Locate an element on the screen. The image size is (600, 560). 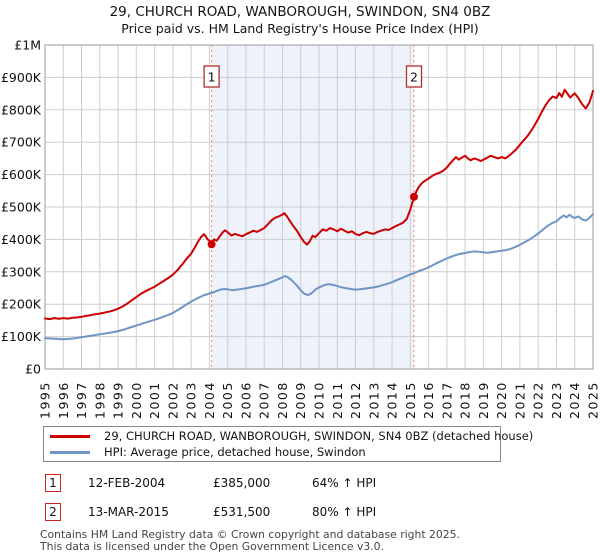
transaction-2-hpi: 80% ↑ HPI is located at coordinates (344, 512).